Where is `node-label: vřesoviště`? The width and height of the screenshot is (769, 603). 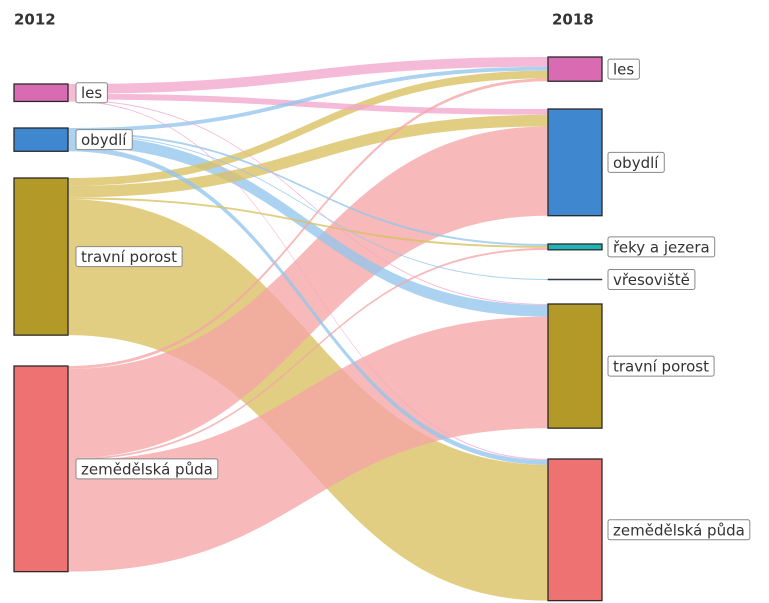
node-label: vřesoviště is located at coordinates (651, 280).